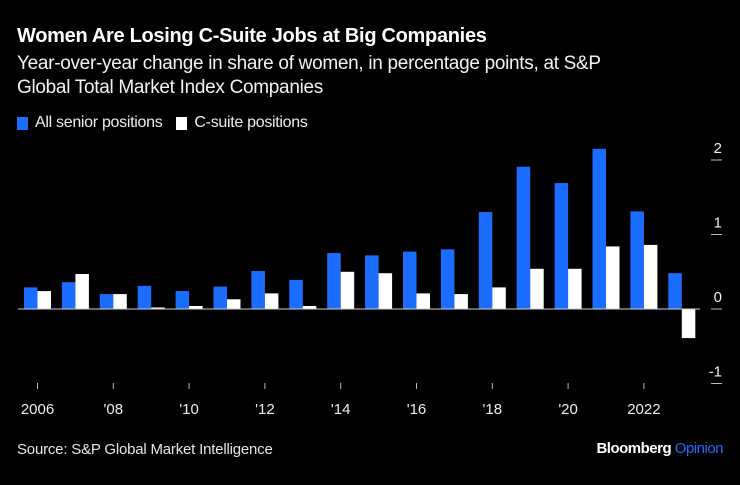 The height and width of the screenshot is (485, 740). I want to click on bar-all-senior-2006, so click(31, 298).